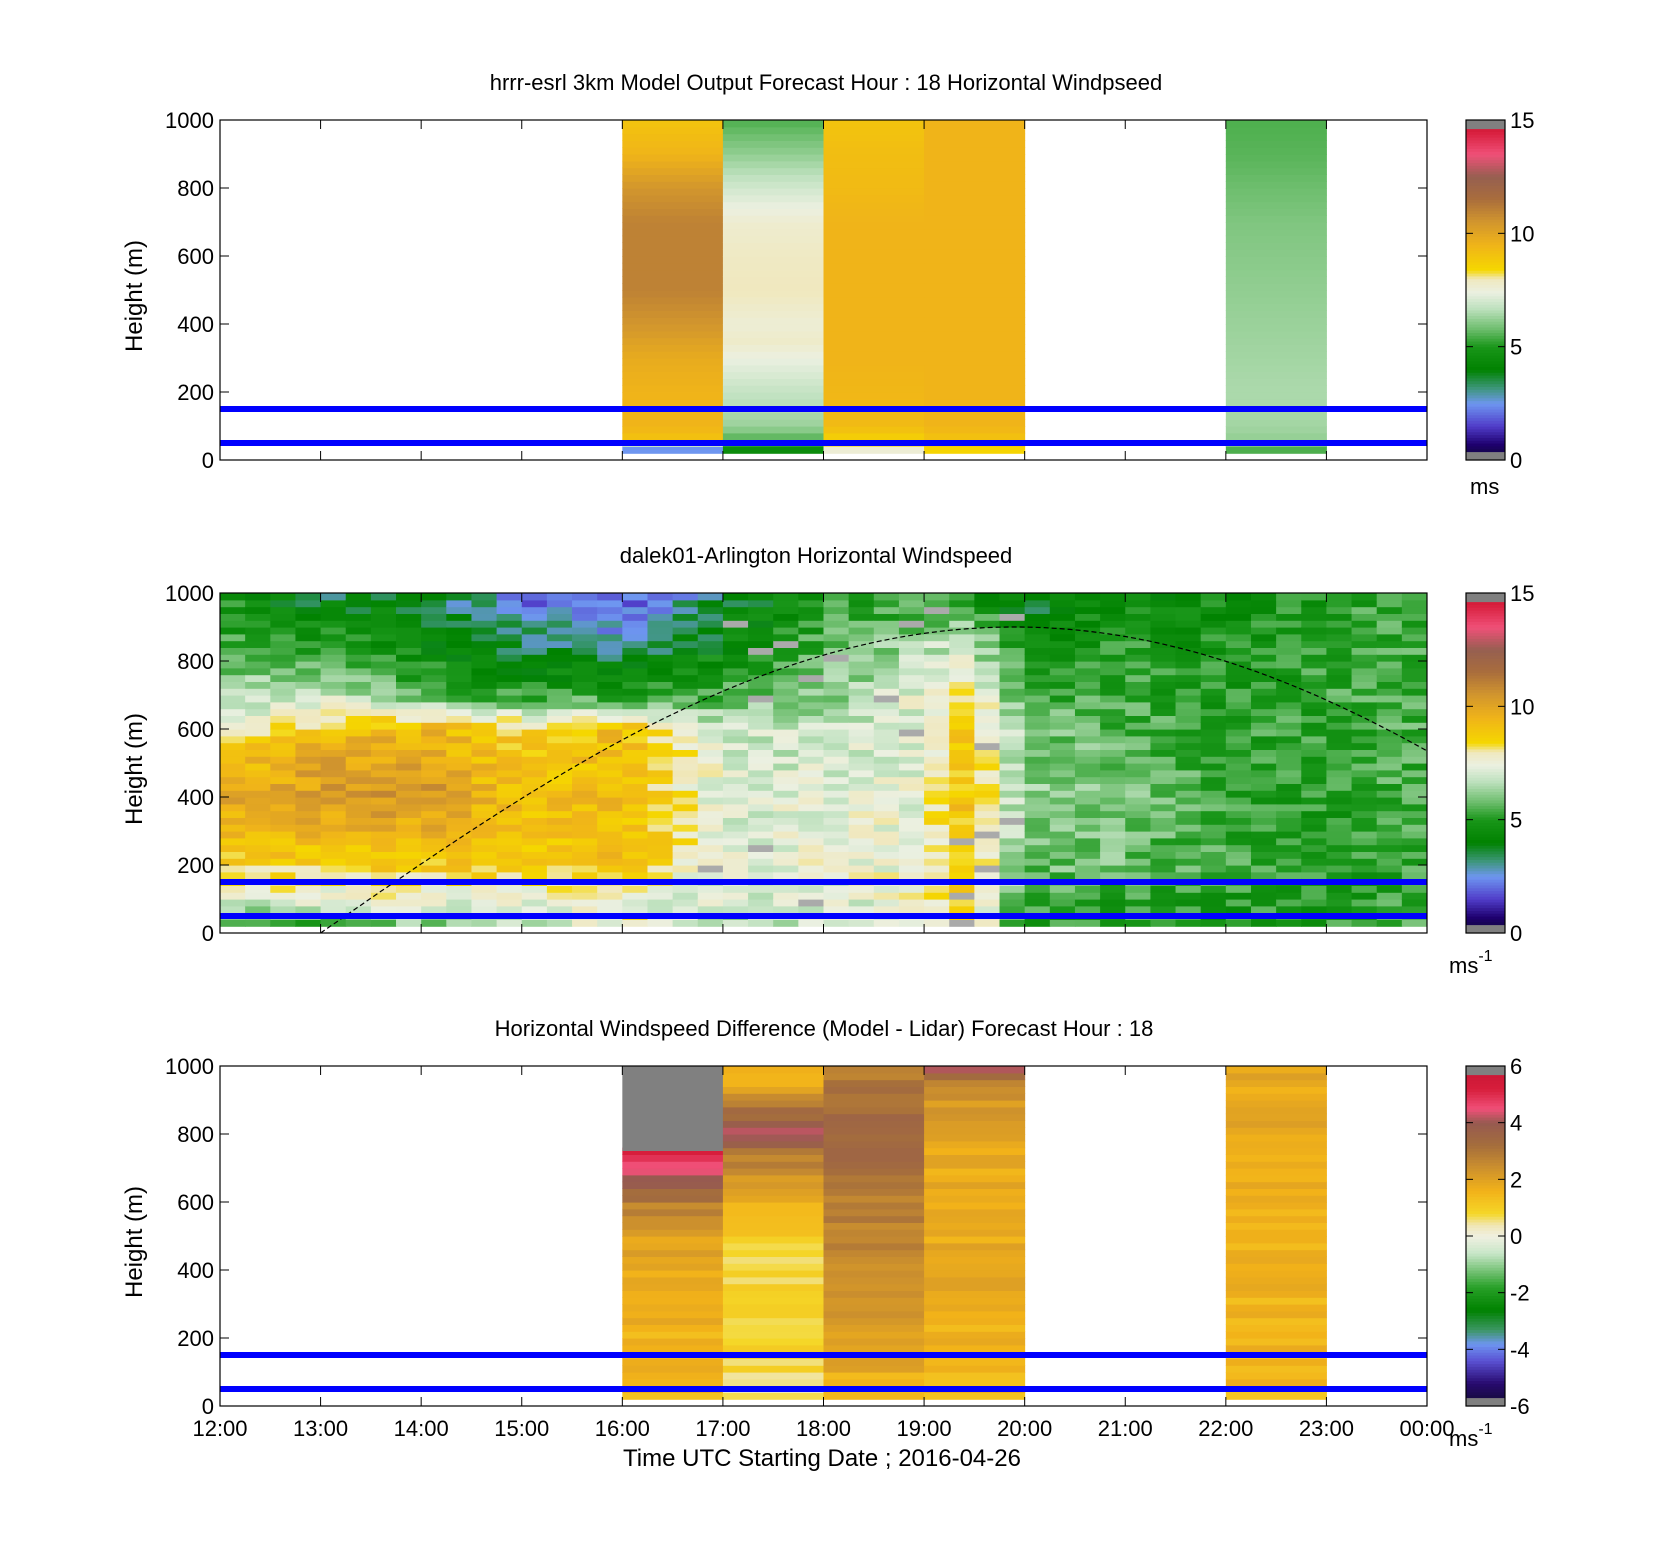 This screenshot has height=1561, width=1680. Describe the element at coordinates (975, 1233) in the screenshot. I see `data-column` at that location.